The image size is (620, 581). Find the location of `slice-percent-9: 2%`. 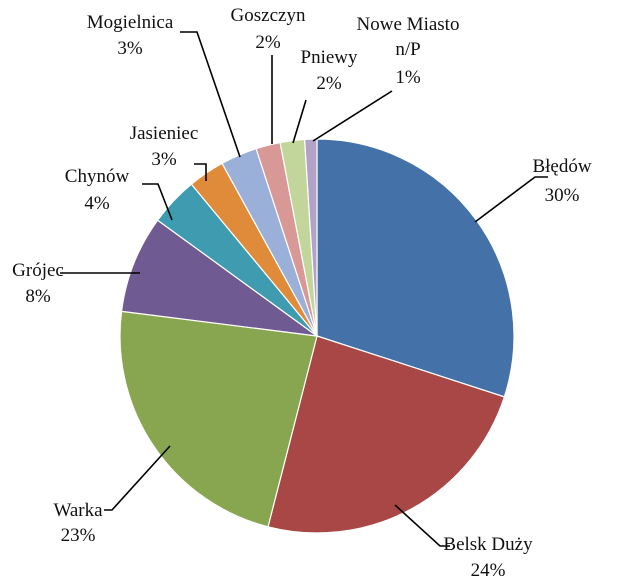

slice-percent-9: 2% is located at coordinates (329, 83).